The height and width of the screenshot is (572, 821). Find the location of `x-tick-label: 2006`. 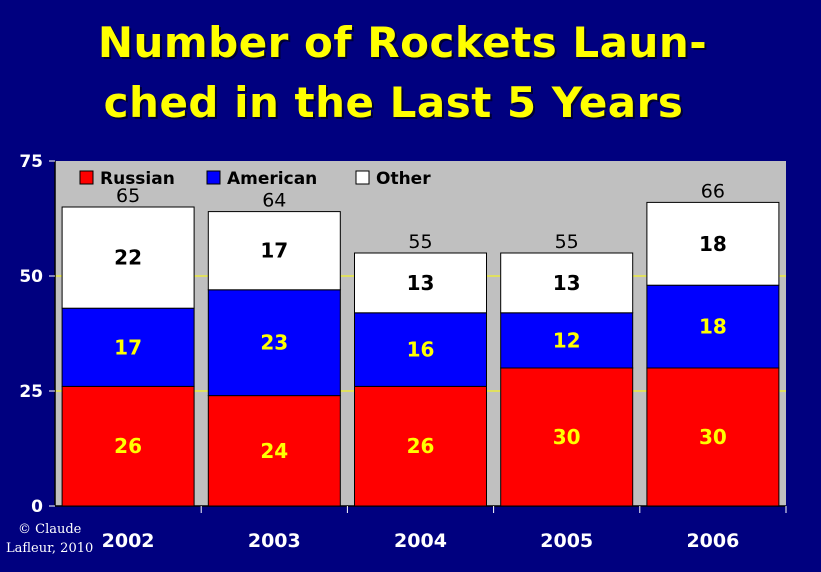

x-tick-label: 2006 is located at coordinates (712, 541).